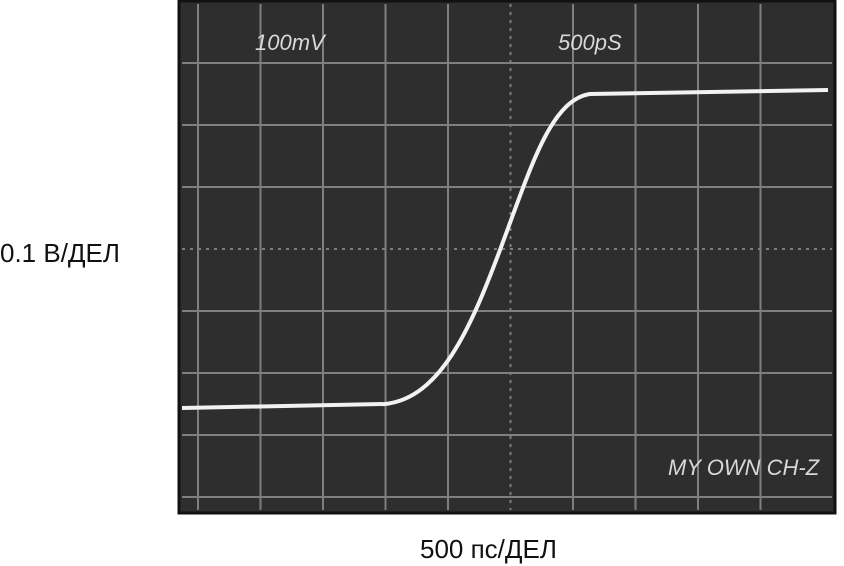  Describe the element at coordinates (60, 253) in the screenshot. I see `vertical-scale-label: 0.1 В/ДЕЛ` at that location.